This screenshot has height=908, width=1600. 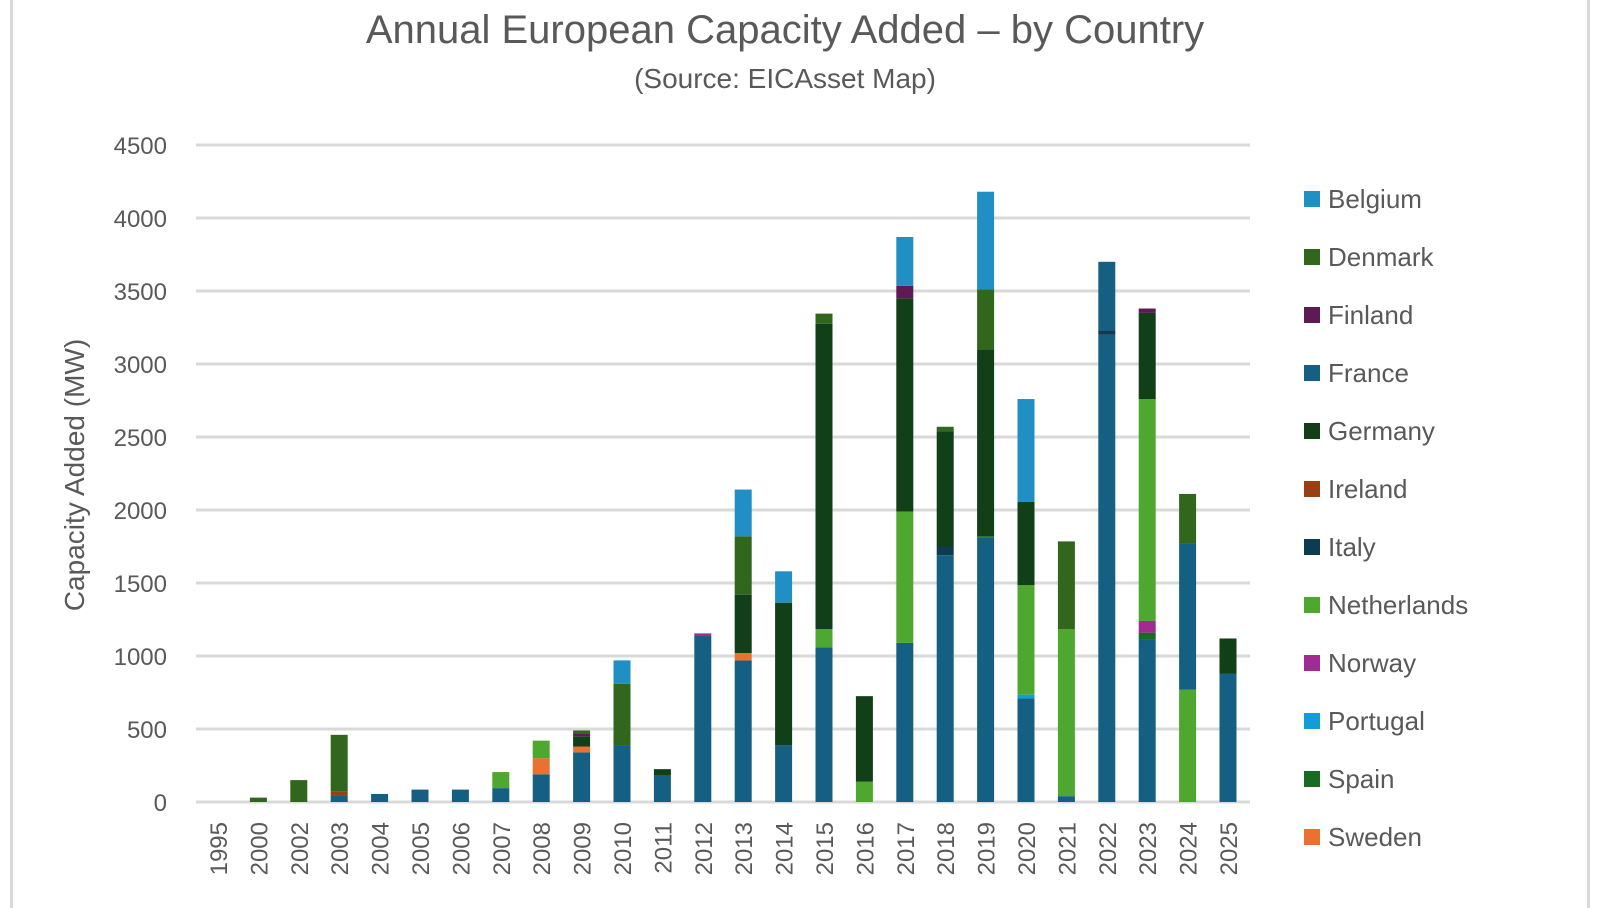 What do you see at coordinates (824, 318) in the screenshot?
I see `bar-segment-denmark-2015` at bounding box center [824, 318].